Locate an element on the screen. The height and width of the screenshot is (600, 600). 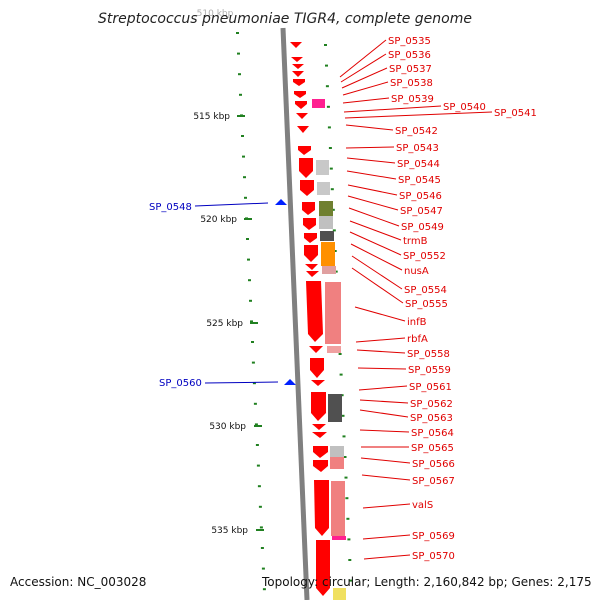
gene-label: SP_0547 is located at coordinates (421, 211).